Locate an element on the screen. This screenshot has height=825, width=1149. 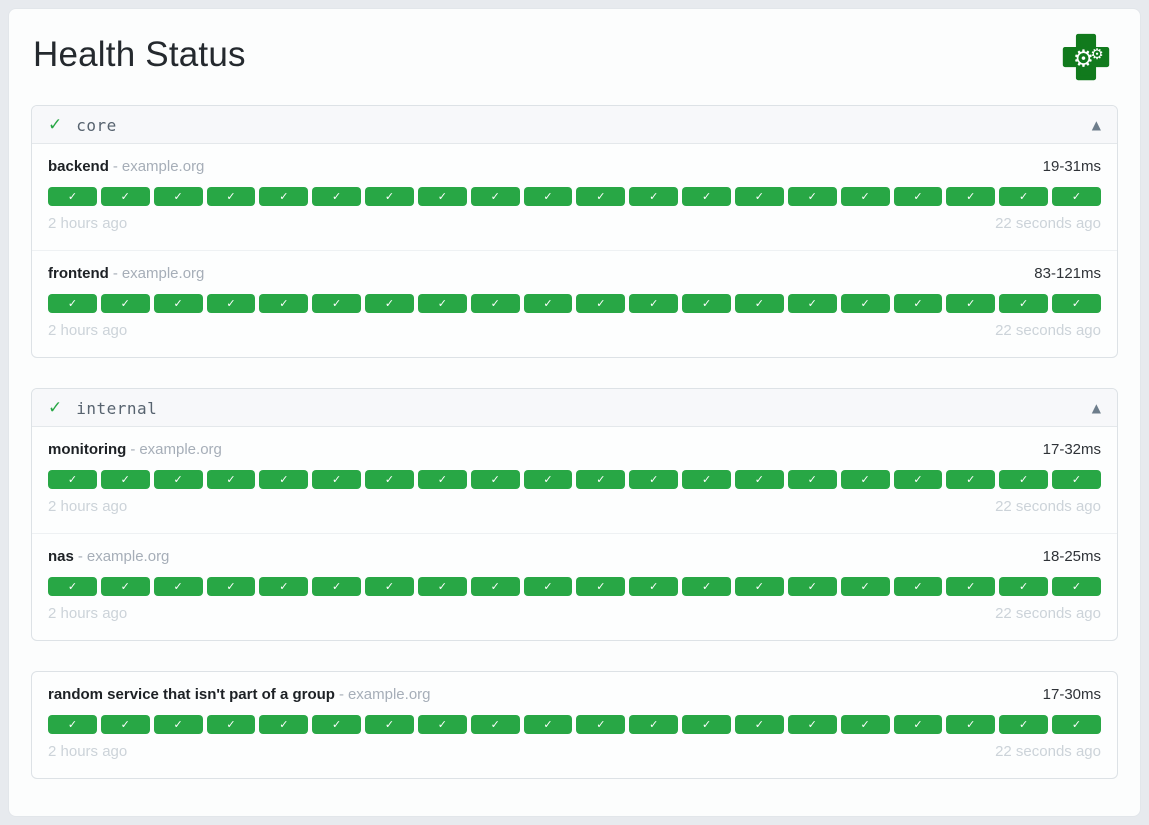
endpoint-name-link: frontend is located at coordinates (78, 273).